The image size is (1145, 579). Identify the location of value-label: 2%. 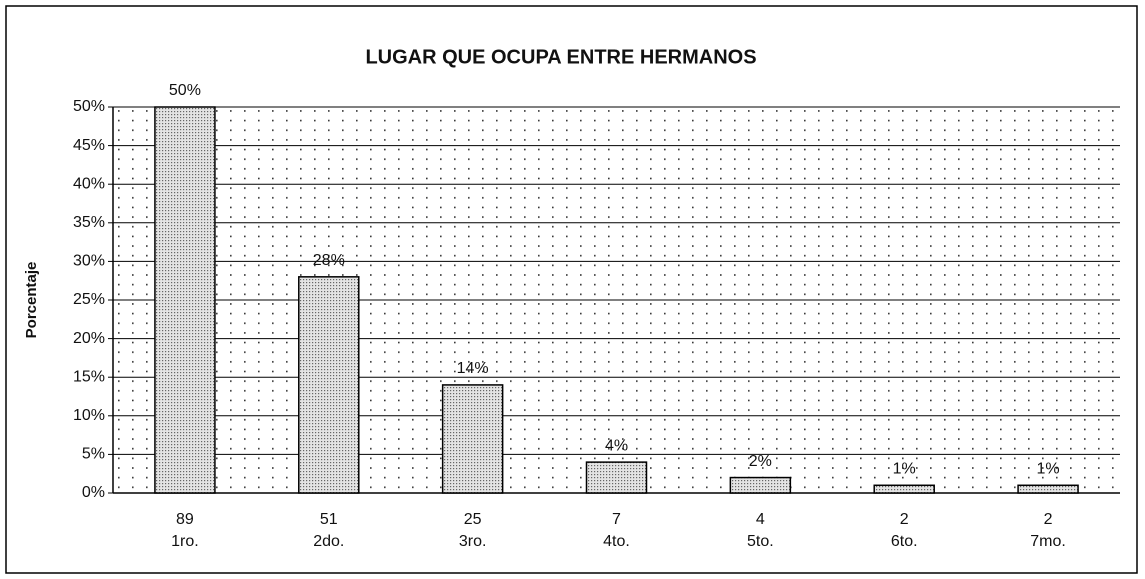
(760, 461).